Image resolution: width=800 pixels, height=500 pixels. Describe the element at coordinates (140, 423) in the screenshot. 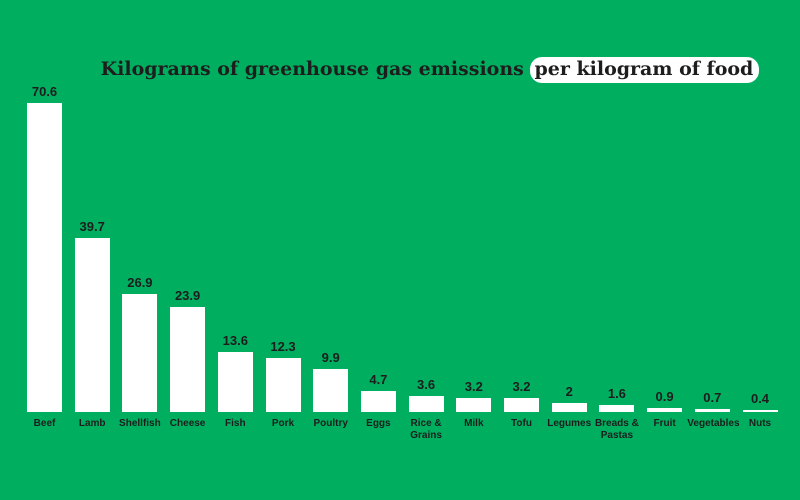

I see `category-label: Shellfish` at that location.